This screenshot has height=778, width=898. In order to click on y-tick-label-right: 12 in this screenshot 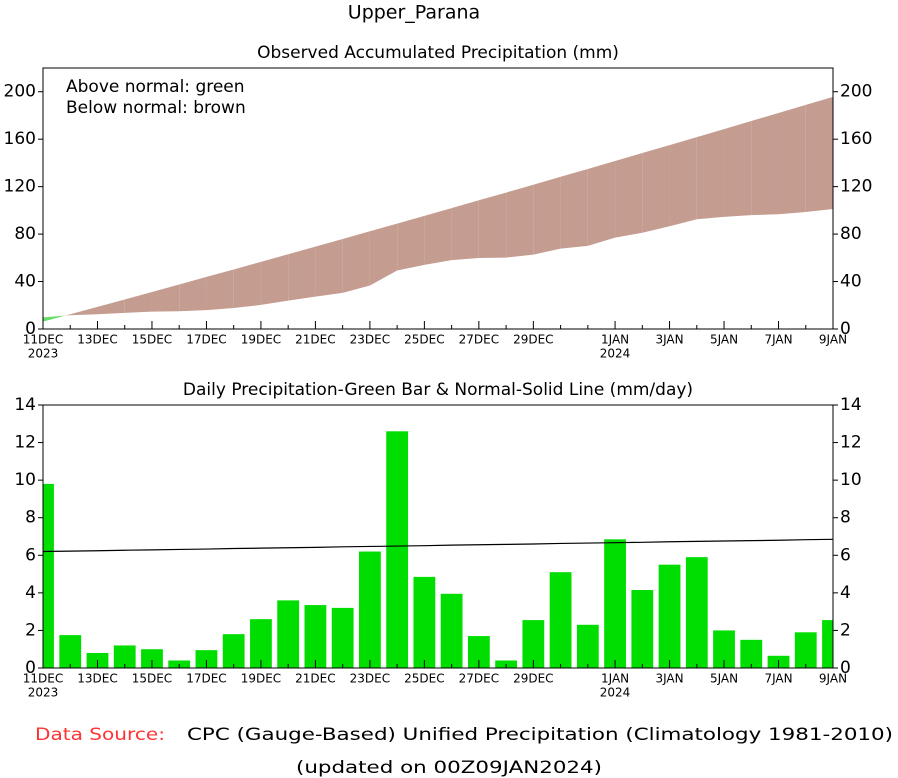, I will do `click(851, 443)`.